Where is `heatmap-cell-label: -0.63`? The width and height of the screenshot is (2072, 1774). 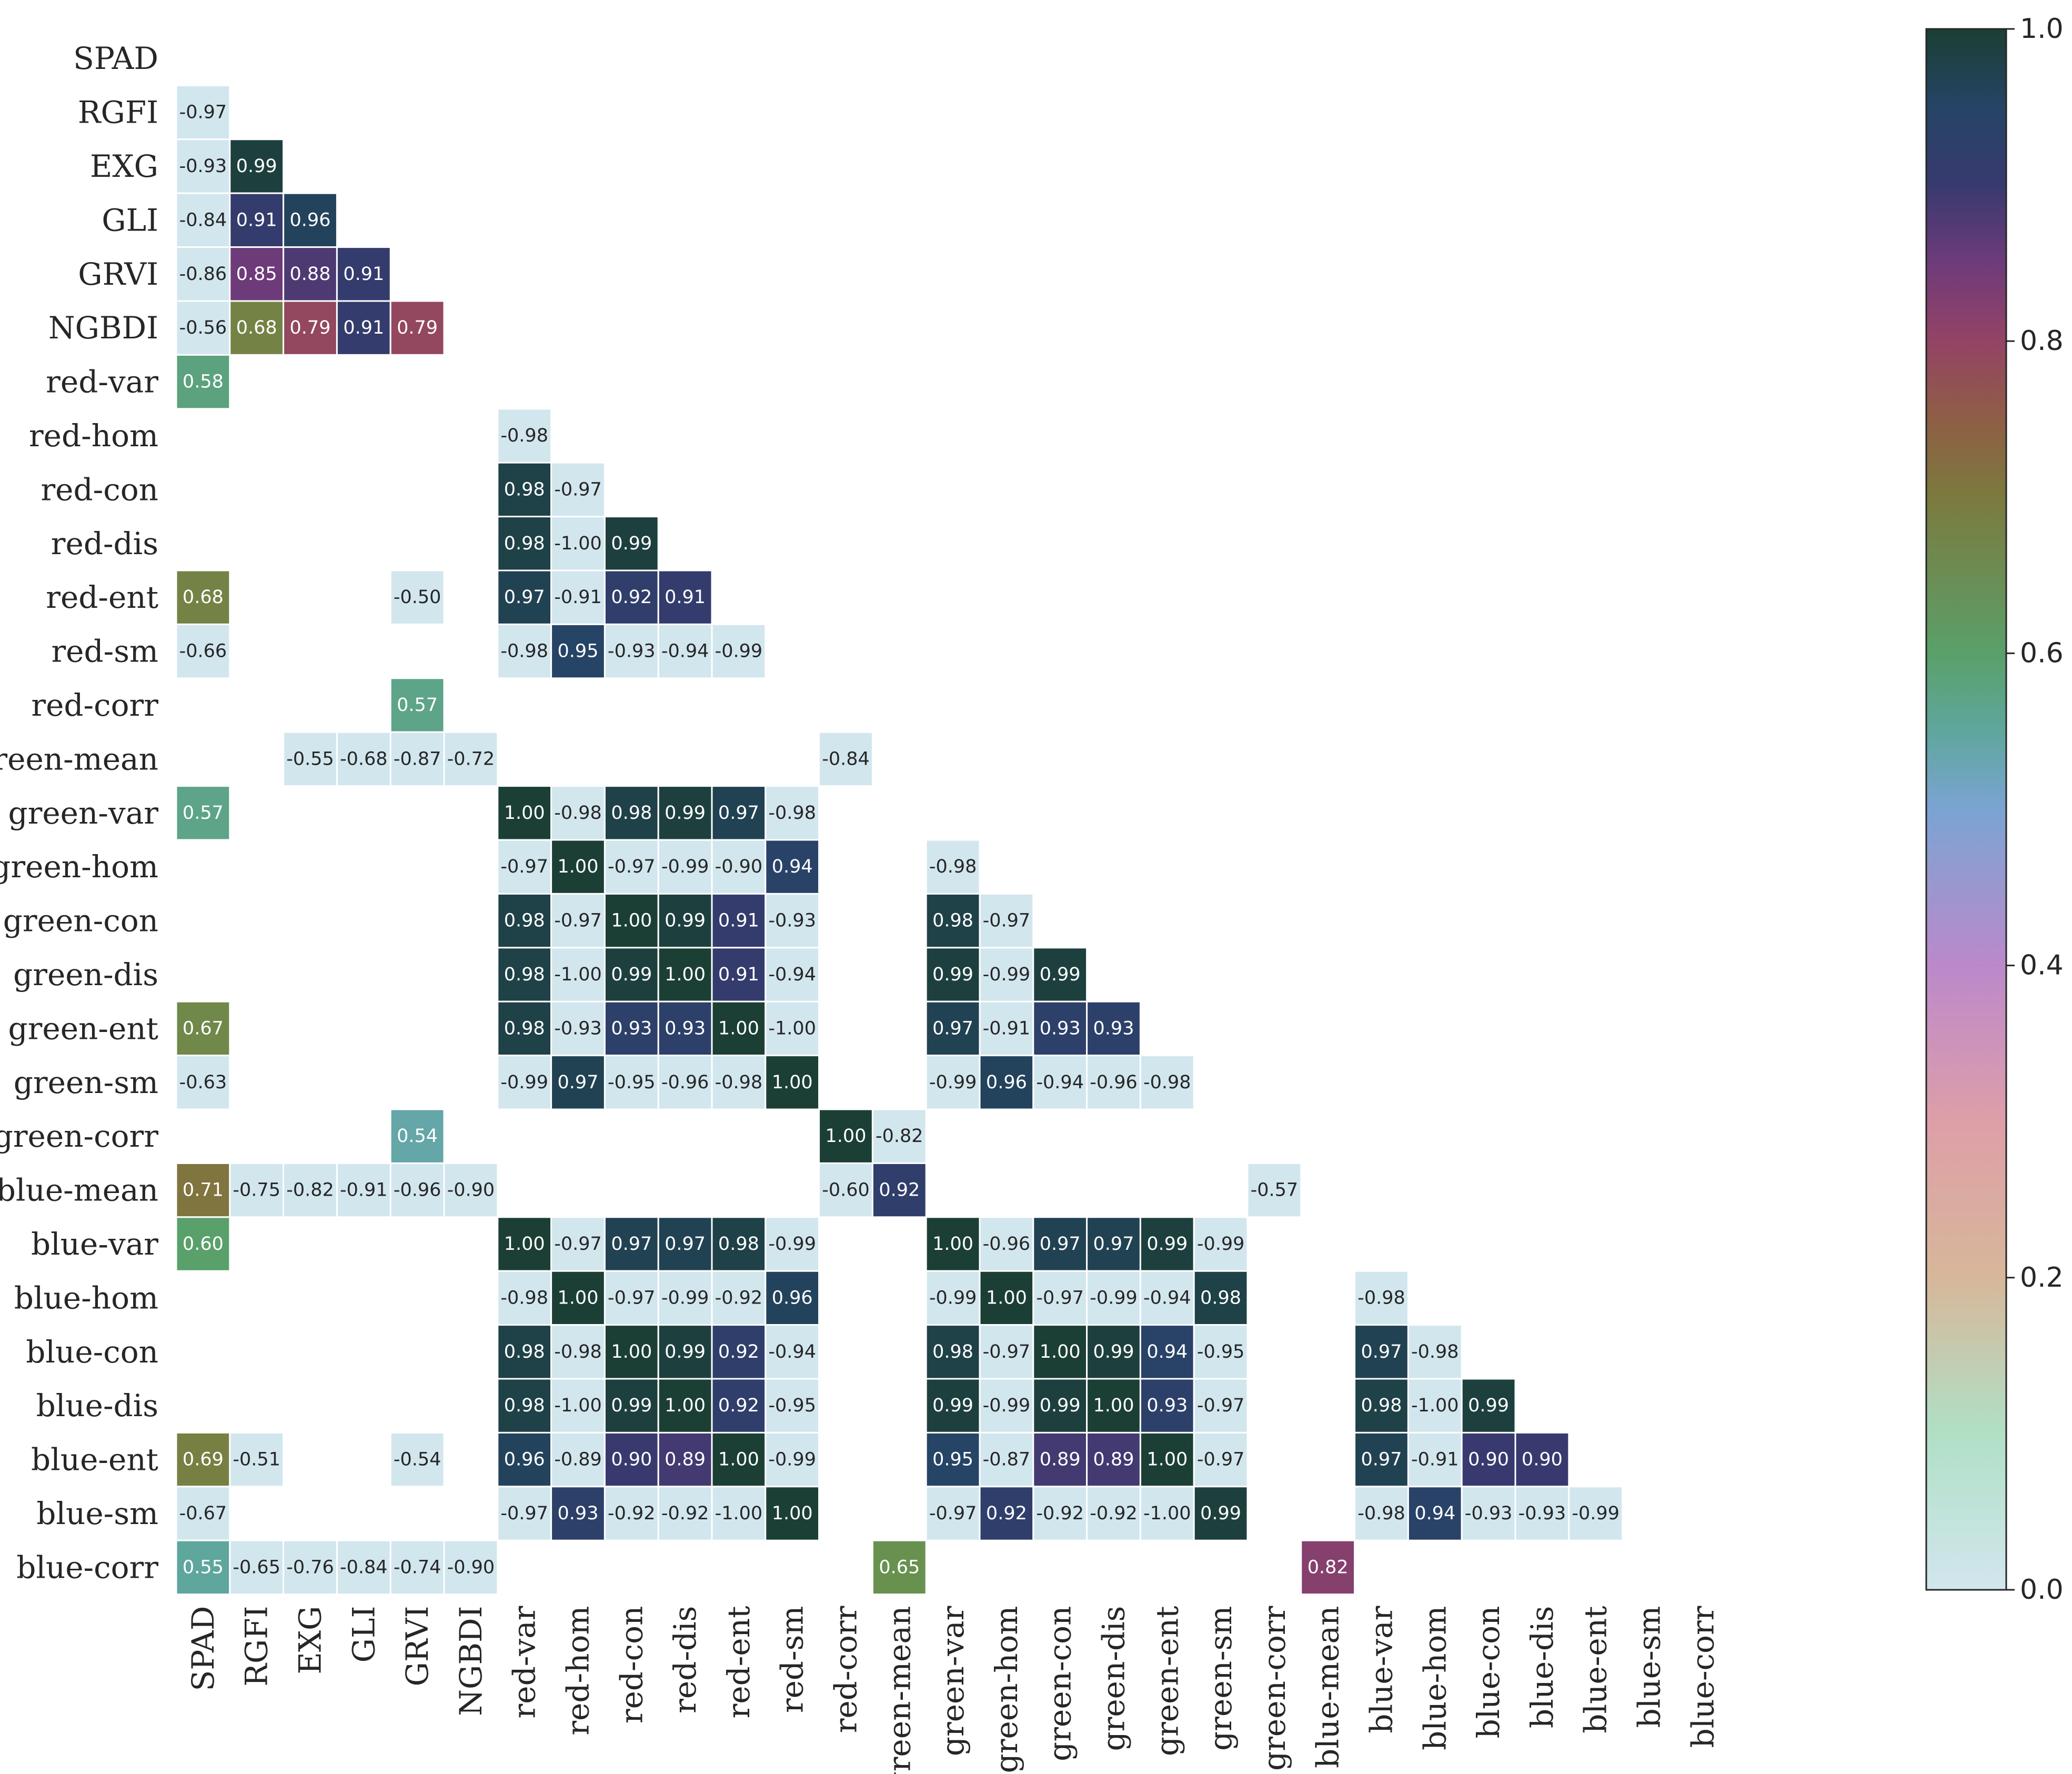
heatmap-cell-label: -0.63 is located at coordinates (203, 1082).